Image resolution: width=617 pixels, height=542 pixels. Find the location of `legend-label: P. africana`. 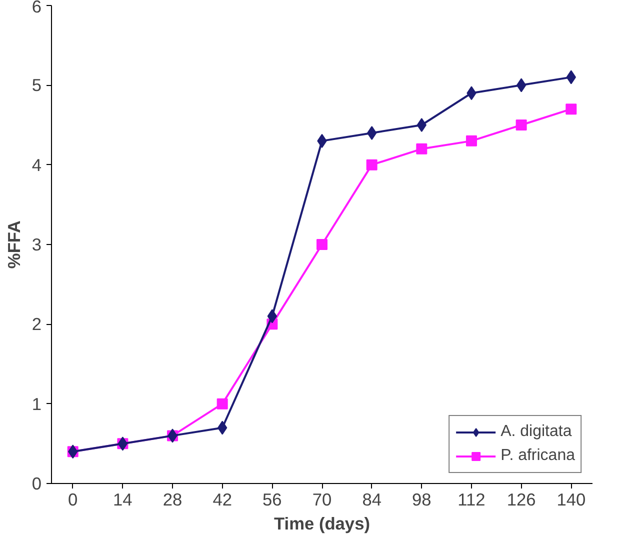

legend-label: P. africana is located at coordinates (537, 456).